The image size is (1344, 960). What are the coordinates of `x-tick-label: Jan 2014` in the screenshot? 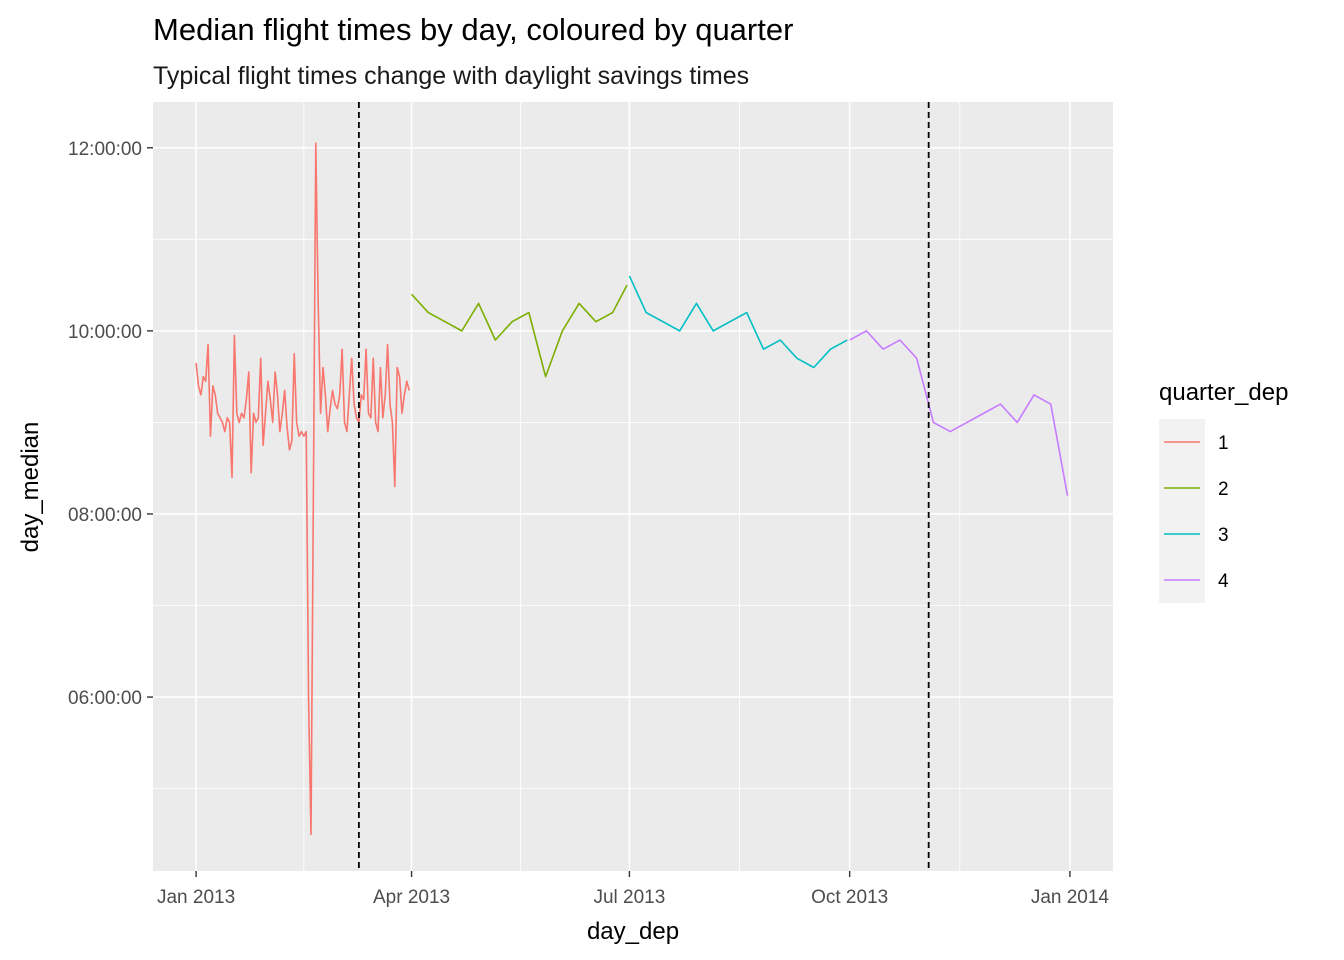 It's located at (1070, 897).